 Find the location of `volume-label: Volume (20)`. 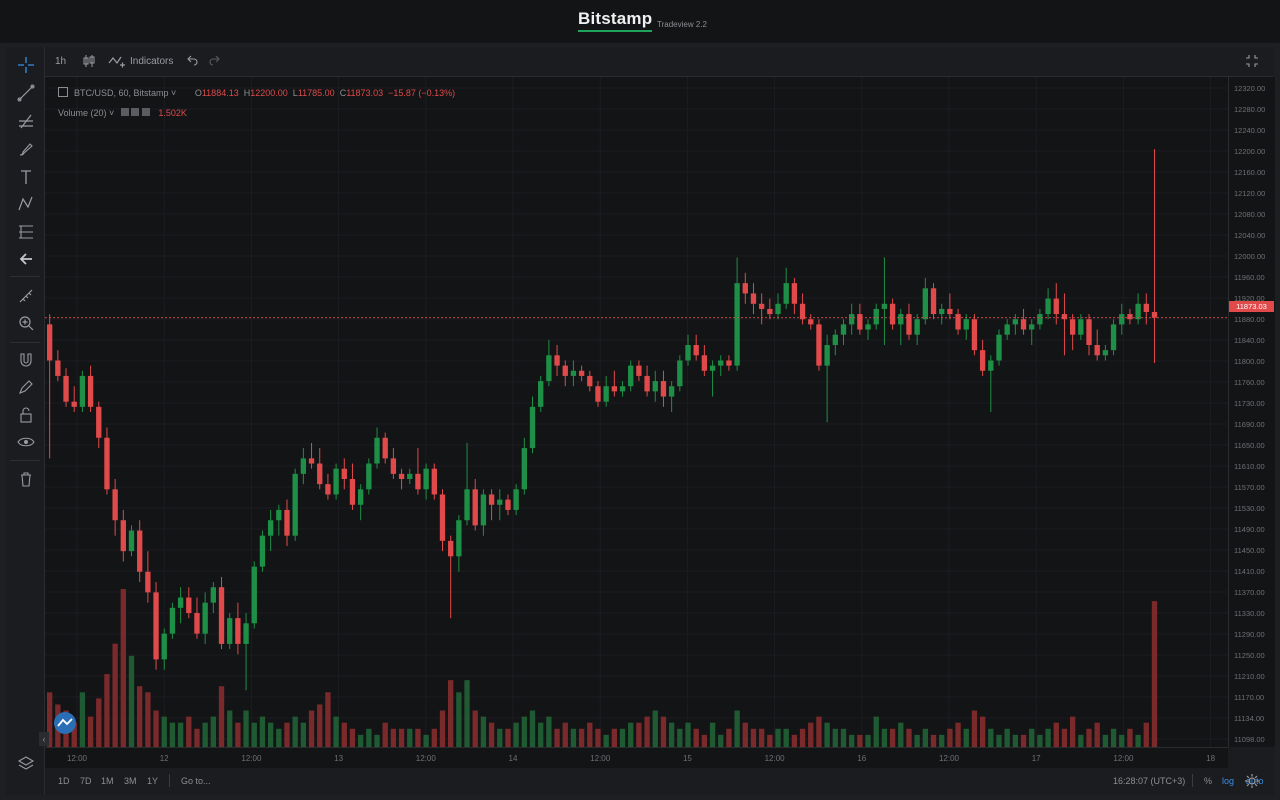

volume-label: Volume (20) is located at coordinates (82, 113).